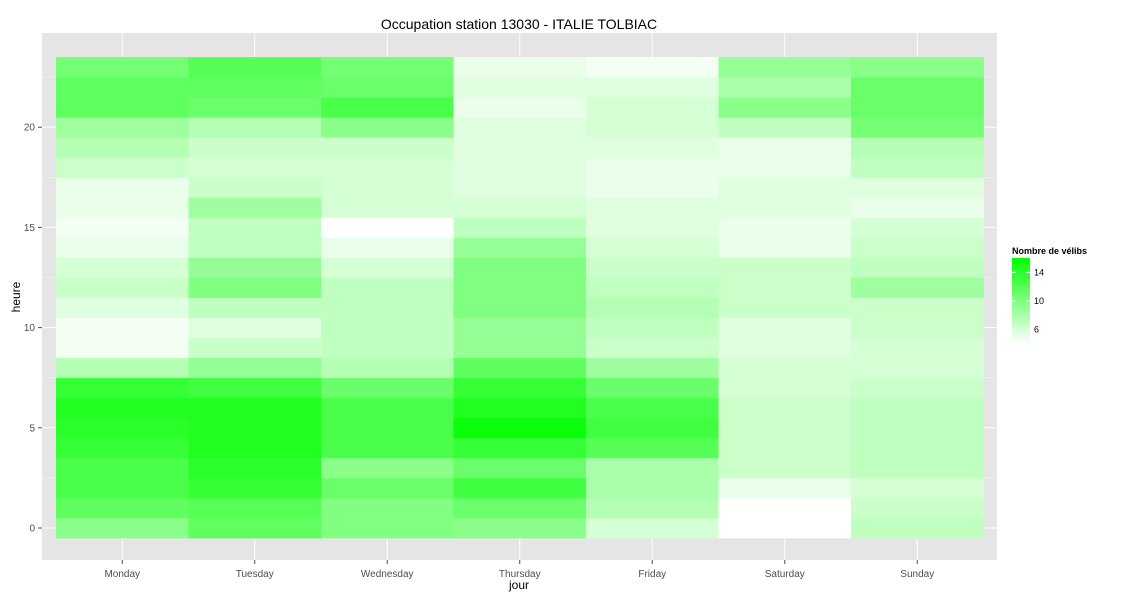 The width and height of the screenshot is (1125, 600). I want to click on x-tick-label: Monday, so click(122, 574).